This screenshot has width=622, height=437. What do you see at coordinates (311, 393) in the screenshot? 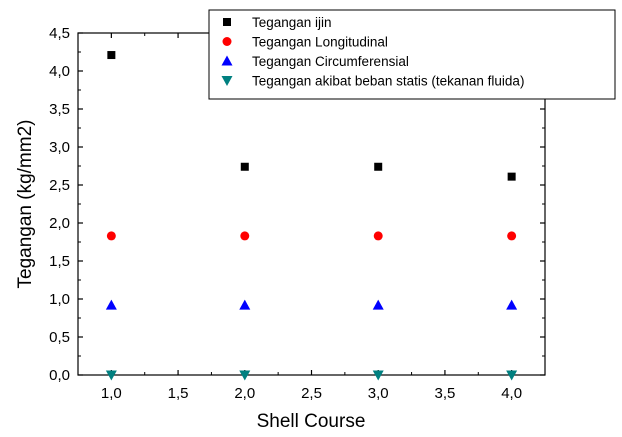
I see `x-tick-label: 2,5` at bounding box center [311, 393].